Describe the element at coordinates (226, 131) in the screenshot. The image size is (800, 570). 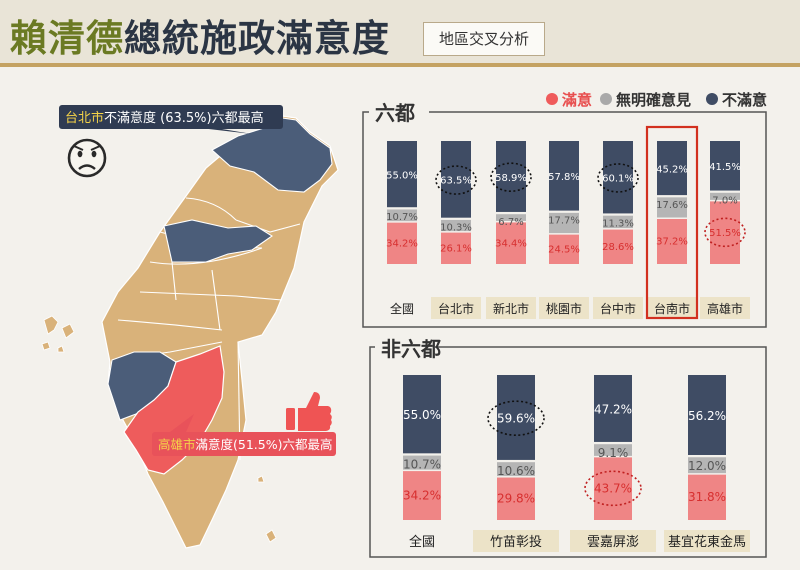
I see `callout-pointer` at that location.